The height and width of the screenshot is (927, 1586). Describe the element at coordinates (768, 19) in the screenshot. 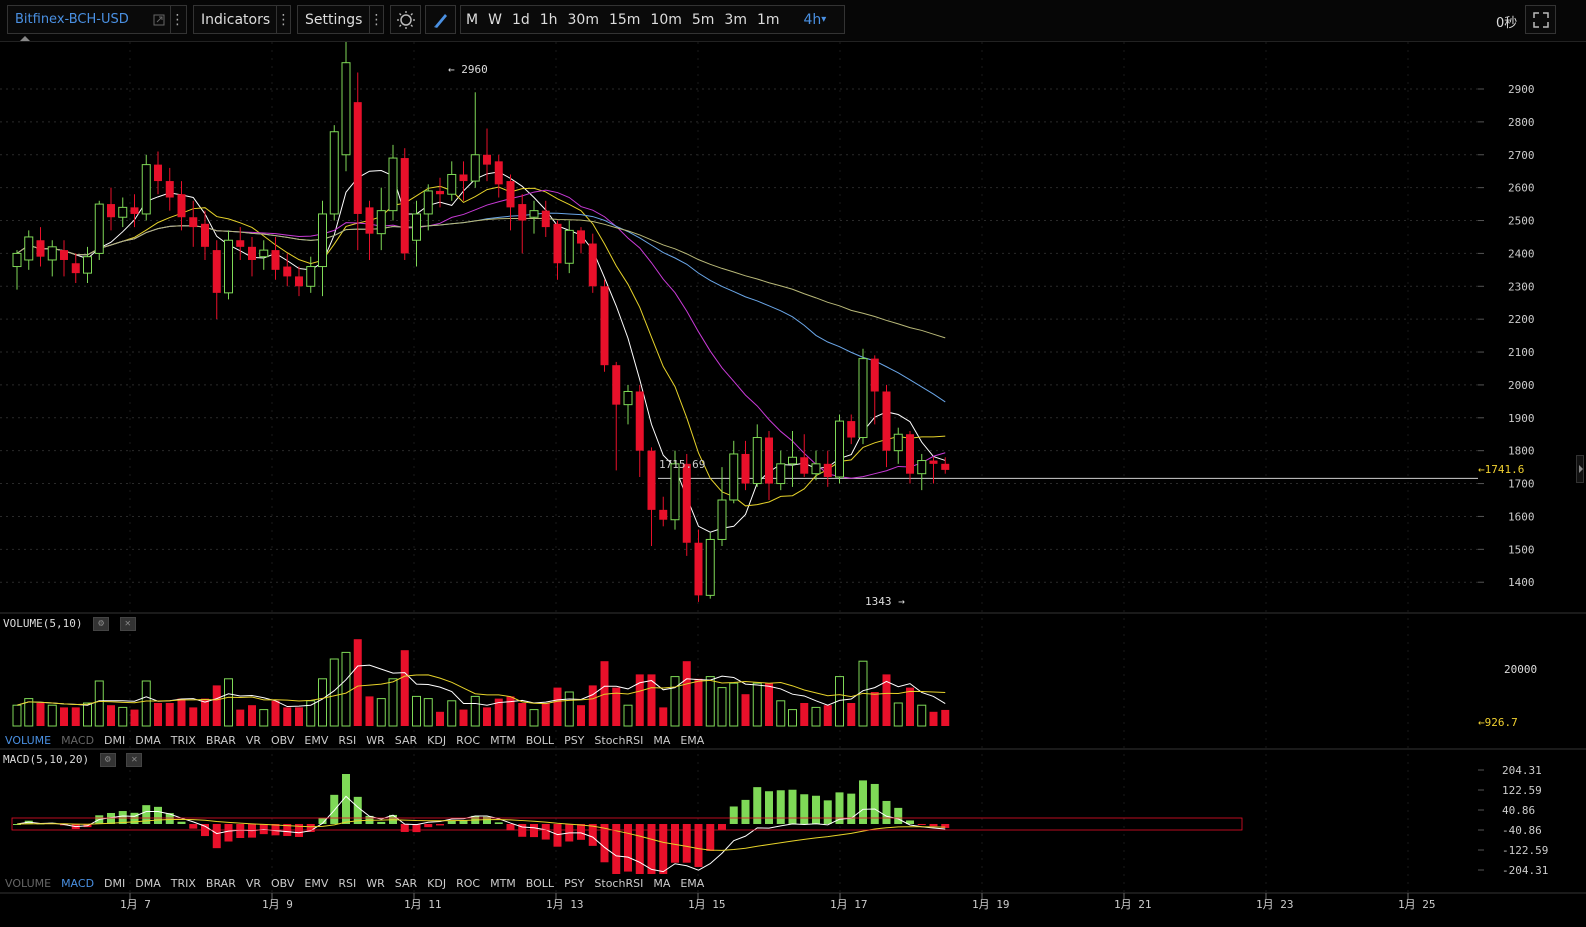

I see `timeframe-1m: 1m` at that location.